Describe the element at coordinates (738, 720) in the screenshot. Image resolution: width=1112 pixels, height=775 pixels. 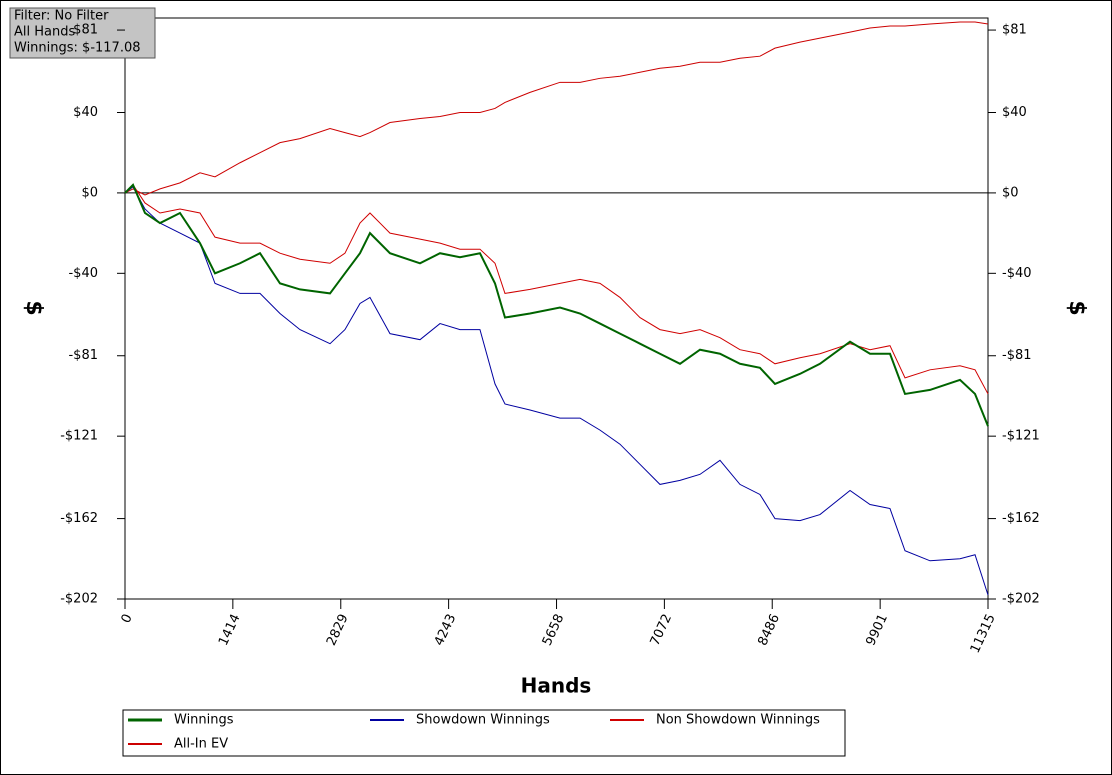
I see `legend-label: Non Showdown Winnings` at that location.